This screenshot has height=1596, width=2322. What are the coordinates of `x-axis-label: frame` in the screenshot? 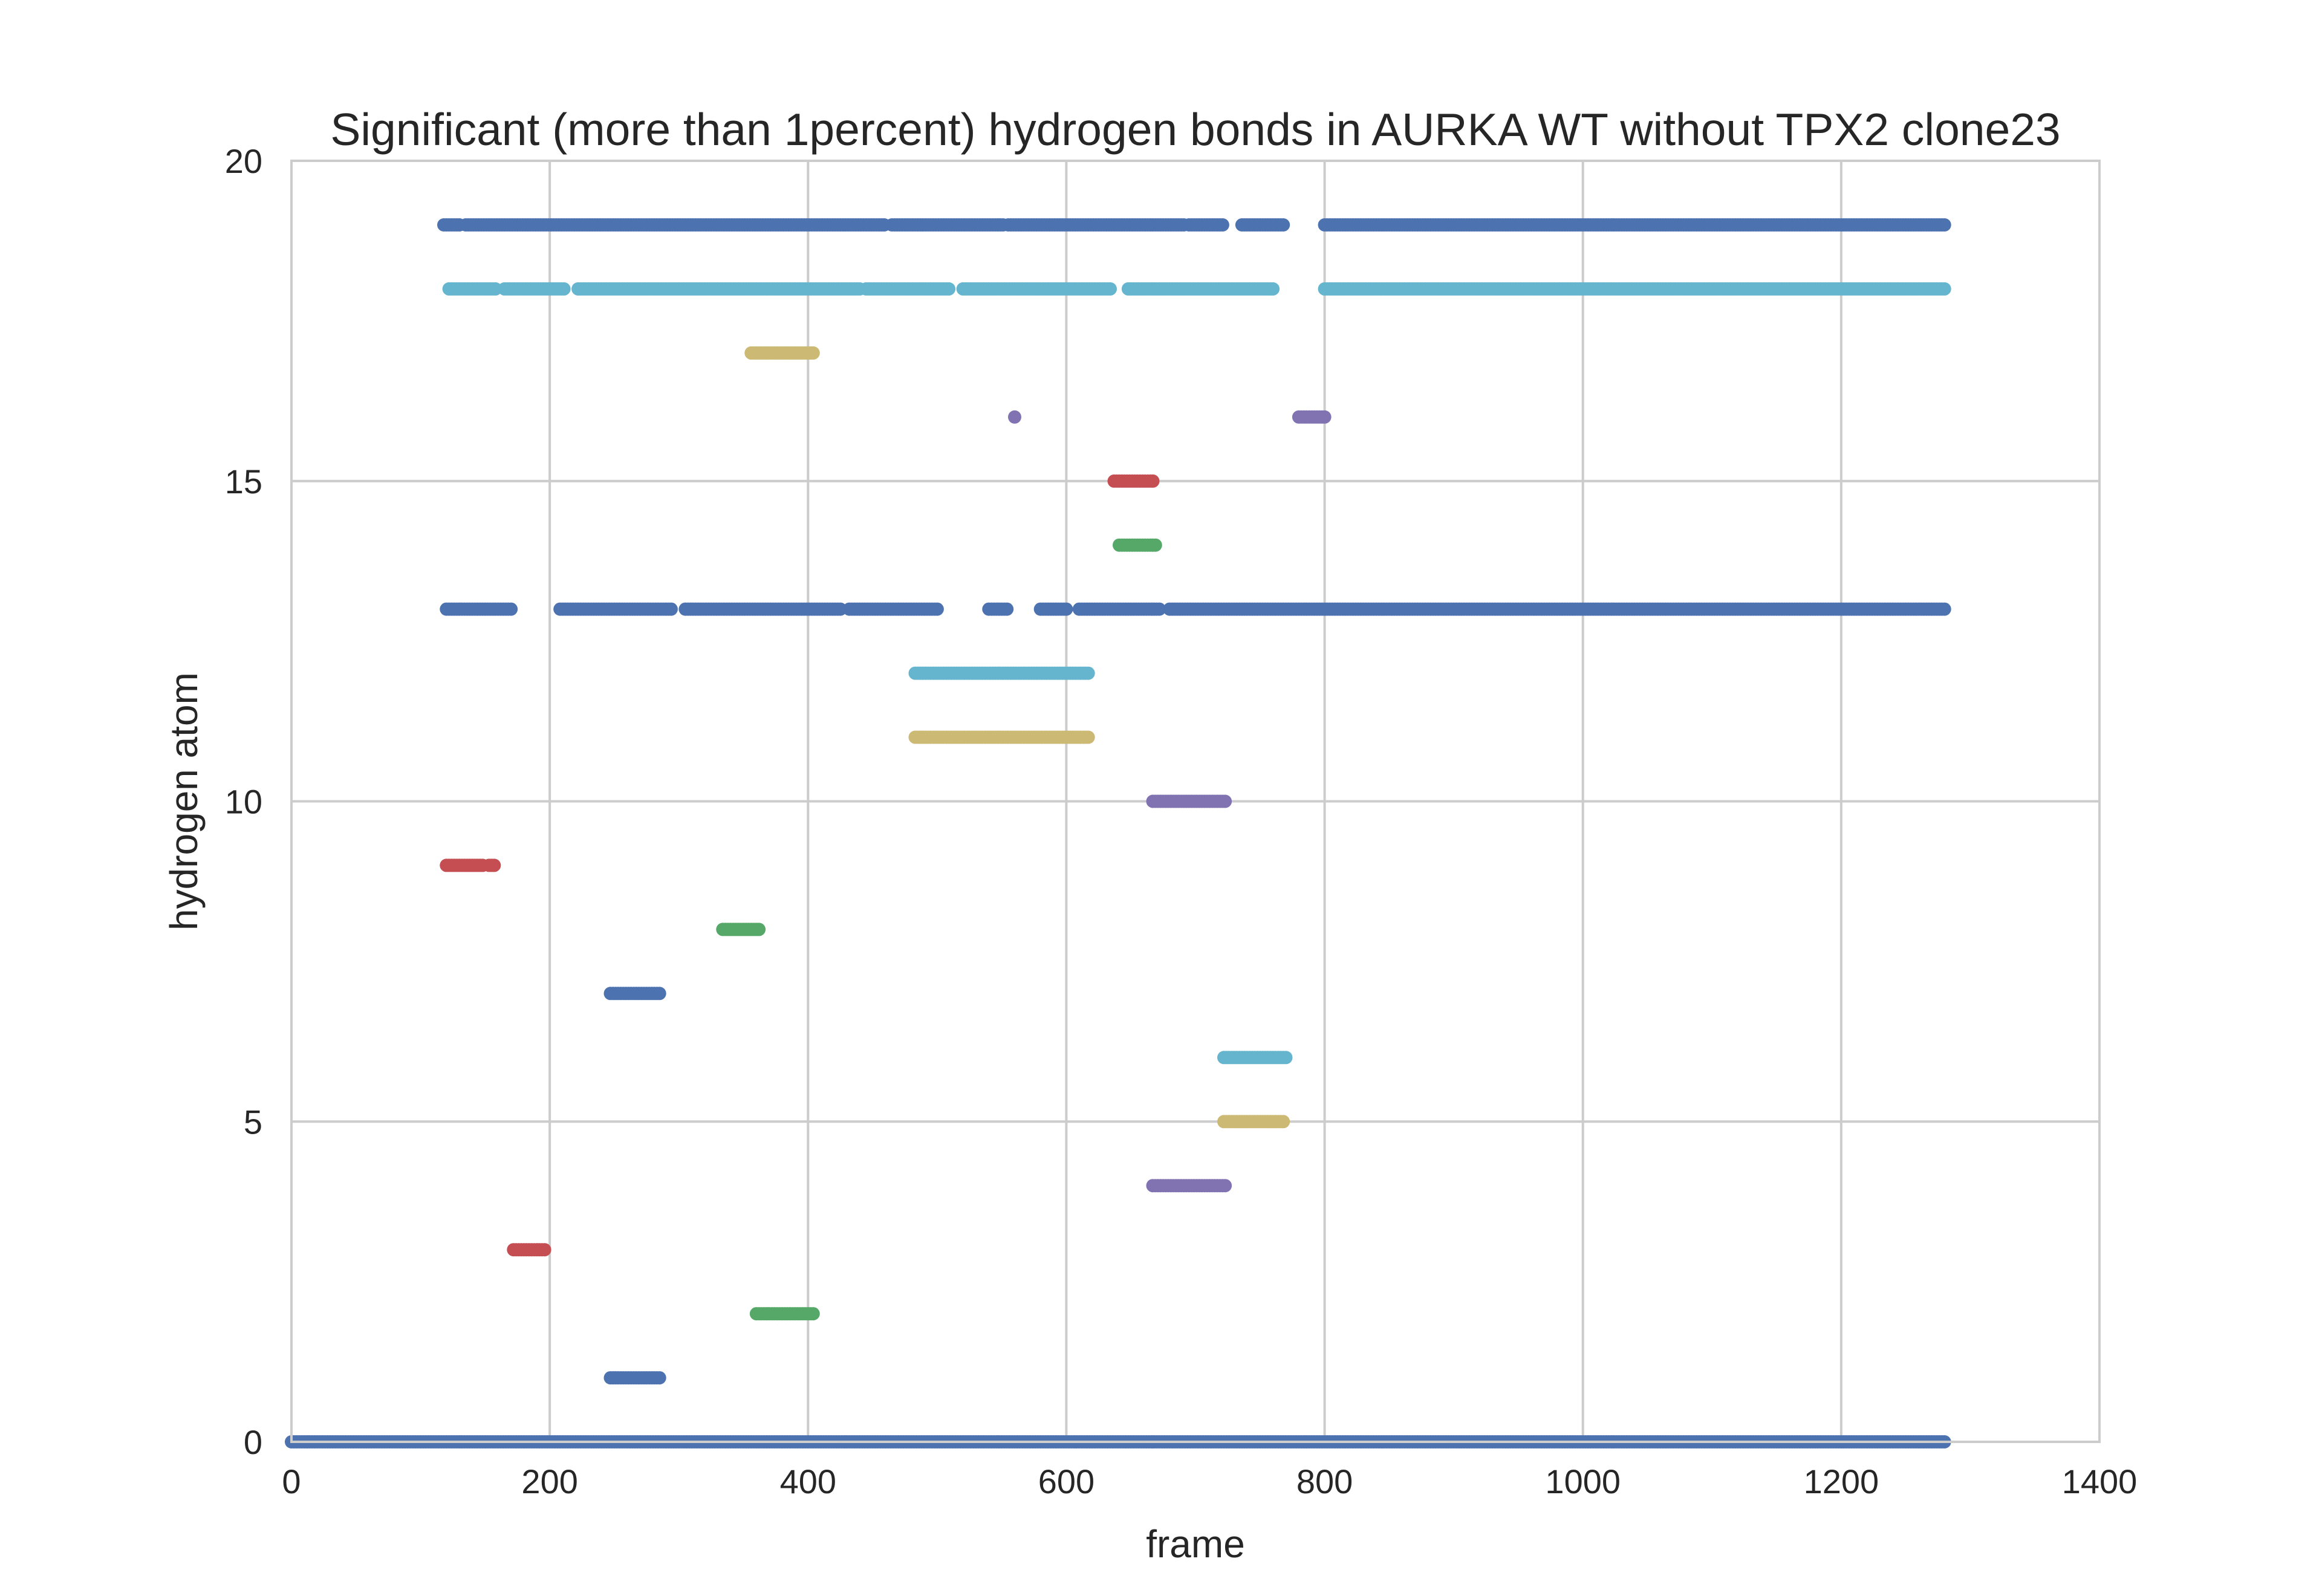 It's located at (1195, 1544).